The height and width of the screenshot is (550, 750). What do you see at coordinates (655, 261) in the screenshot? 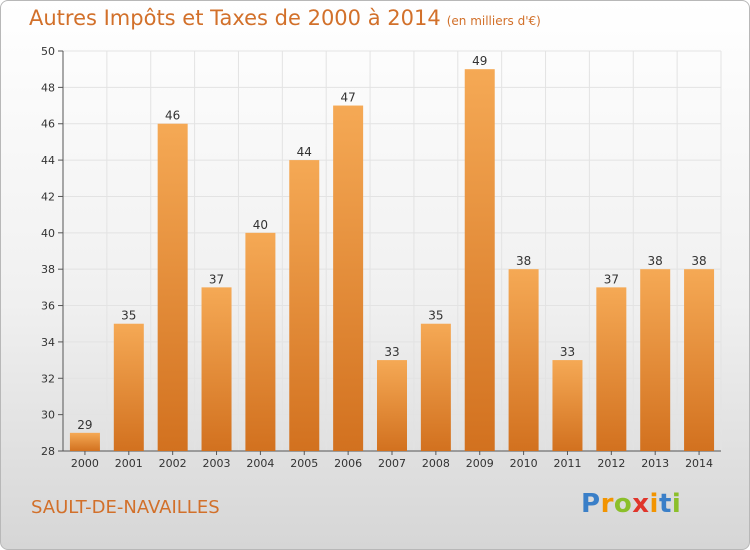
I see `value-label-2013: 38` at bounding box center [655, 261].